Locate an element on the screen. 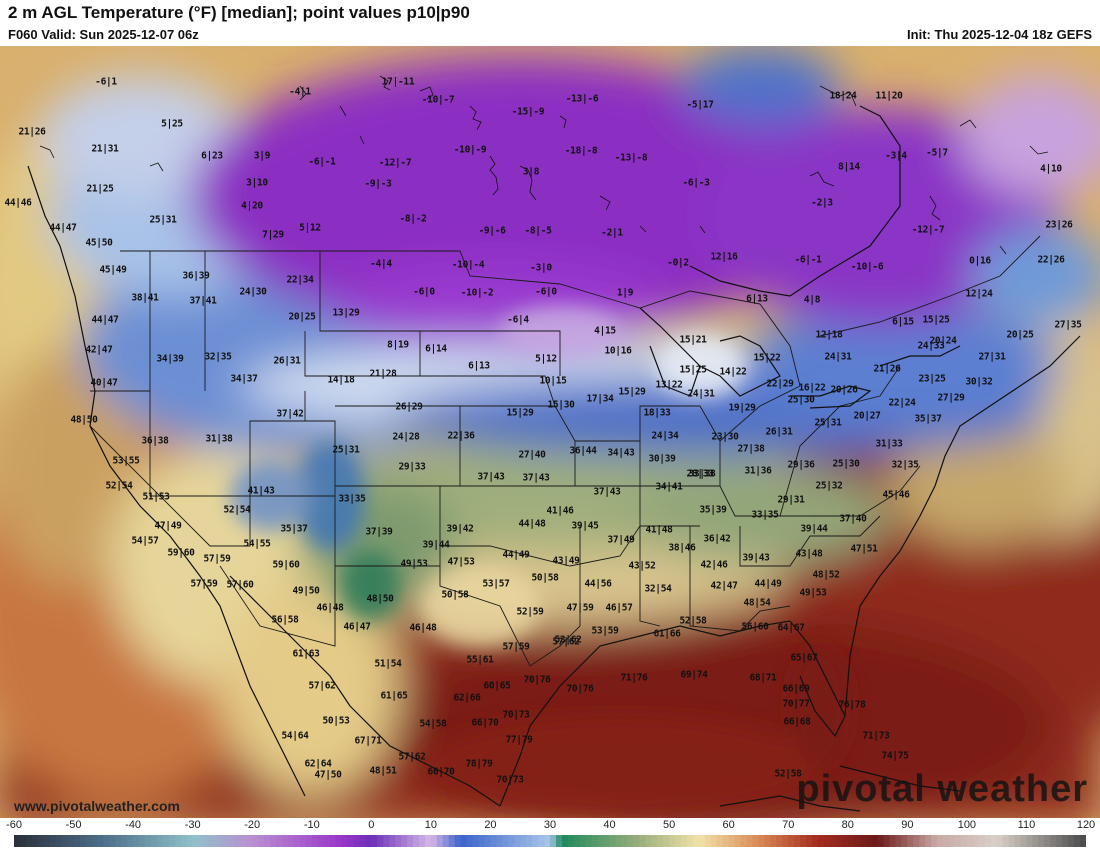 The image size is (1100, 850). scale-tick-label: -40 is located at coordinates (133, 825).